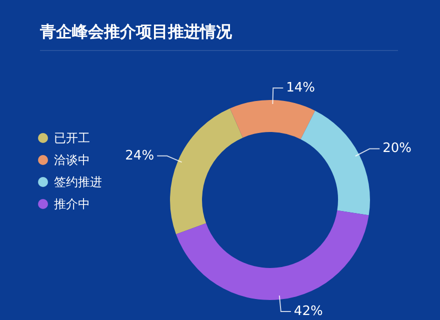 Image resolution: width=440 pixels, height=320 pixels. What do you see at coordinates (301, 88) in the screenshot?
I see `data-label: 14%` at bounding box center [301, 88].